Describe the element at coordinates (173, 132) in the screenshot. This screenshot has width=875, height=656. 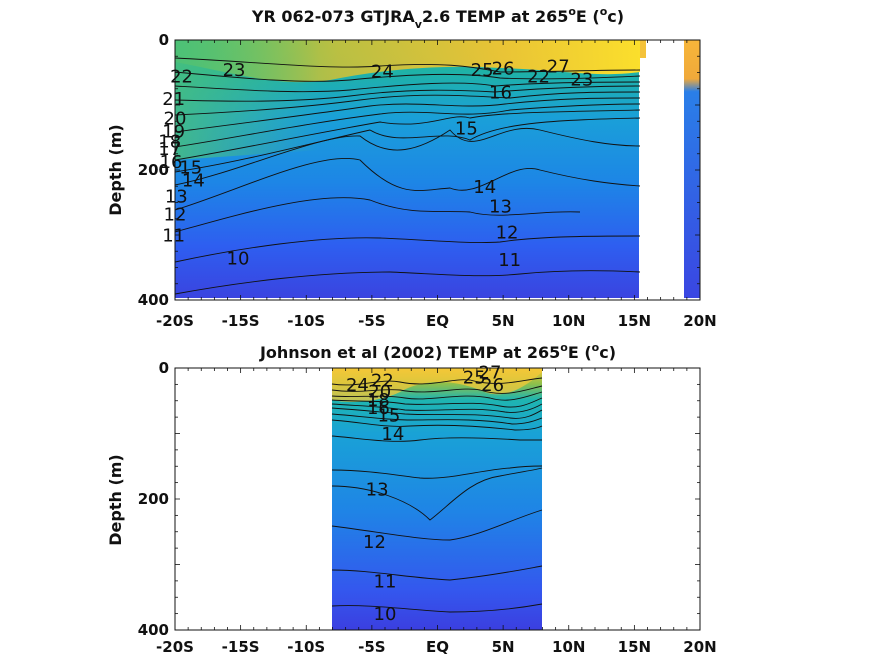
I see `contour-label: 19` at that location.